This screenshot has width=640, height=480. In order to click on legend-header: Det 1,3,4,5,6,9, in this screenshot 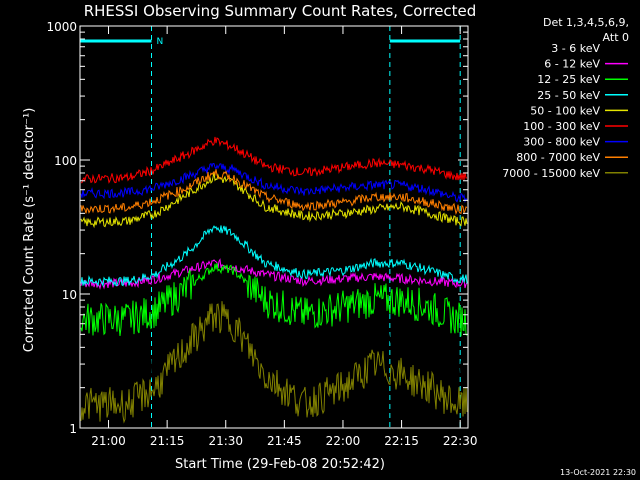, I will do `click(586, 22)`.